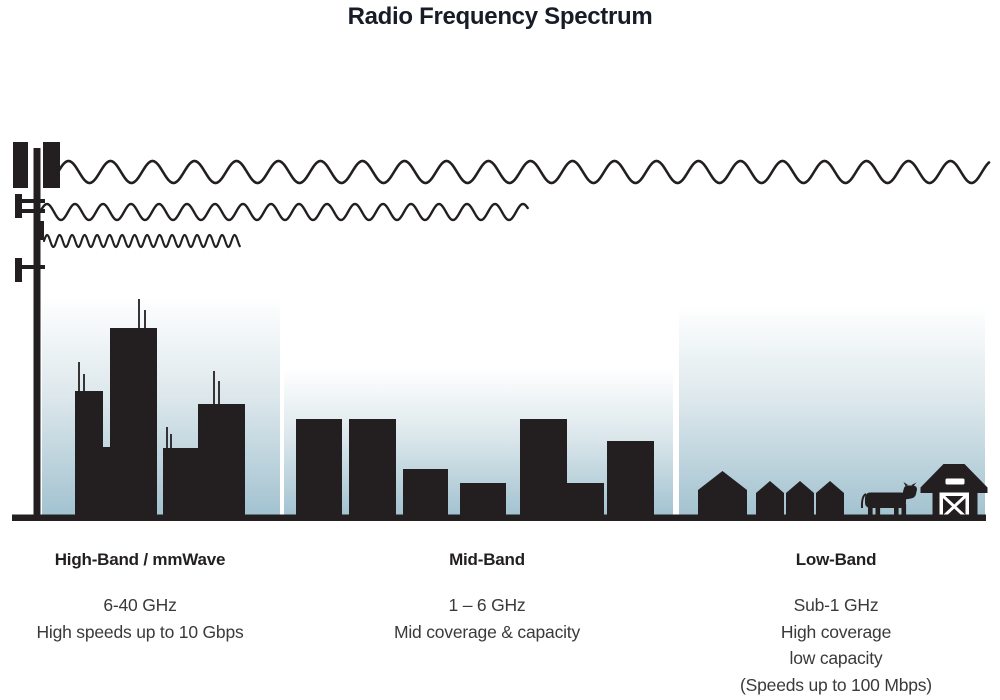 The width and height of the screenshot is (1000, 700). Describe the element at coordinates (836, 605) in the screenshot. I see `low-band-frequency: Sub-1 GHz` at that location.